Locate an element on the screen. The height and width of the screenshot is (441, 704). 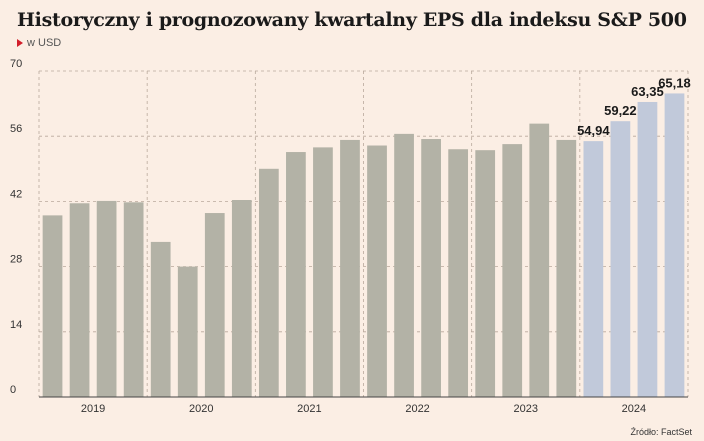
y-tick-label: 56 is located at coordinates (16, 129).